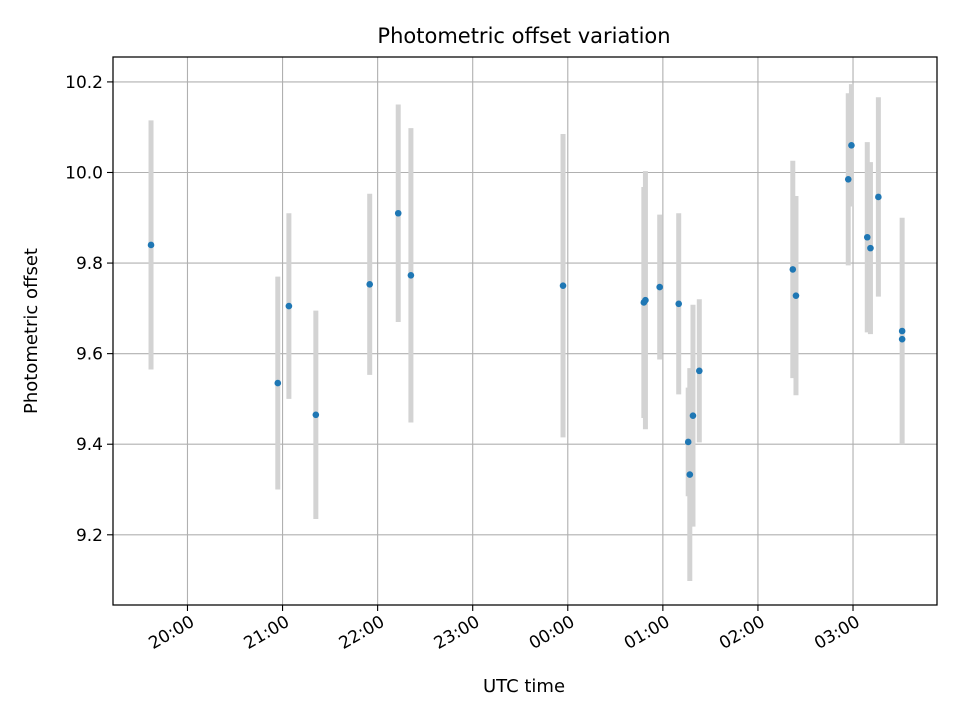 The image size is (960, 720). Describe the element at coordinates (837, 633) in the screenshot. I see `x-tick-label: 03:00` at that location.